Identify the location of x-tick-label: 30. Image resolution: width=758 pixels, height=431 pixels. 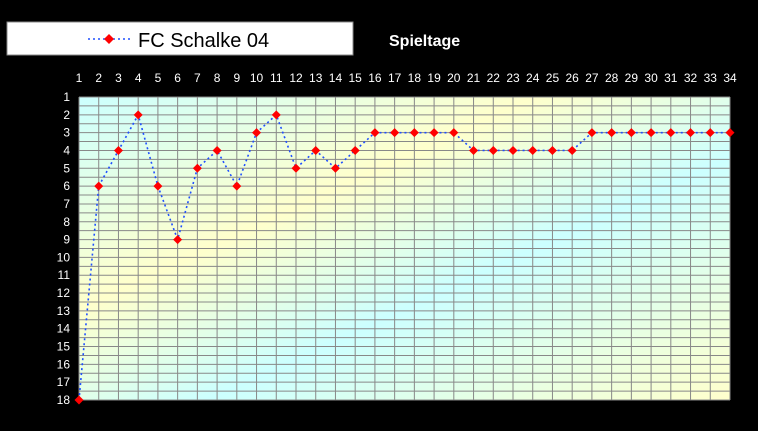
(651, 78).